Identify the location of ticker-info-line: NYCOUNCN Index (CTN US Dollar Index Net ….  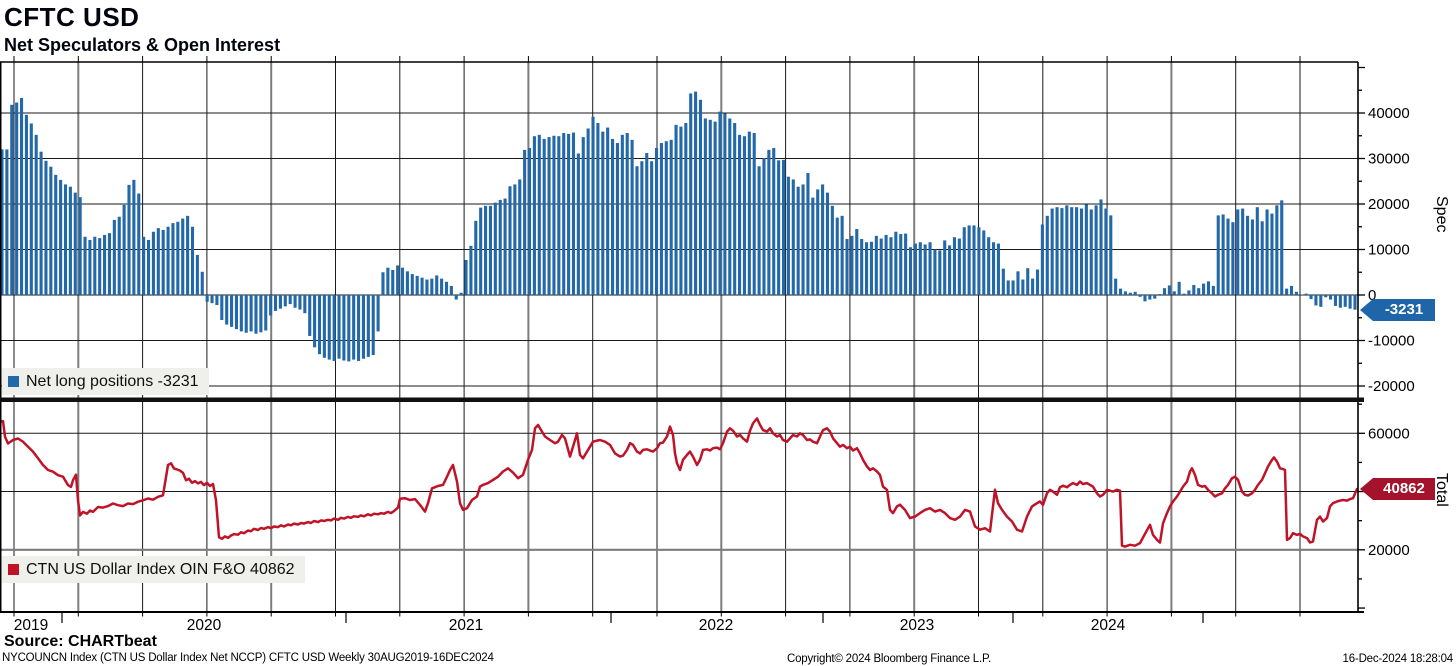
(248, 658).